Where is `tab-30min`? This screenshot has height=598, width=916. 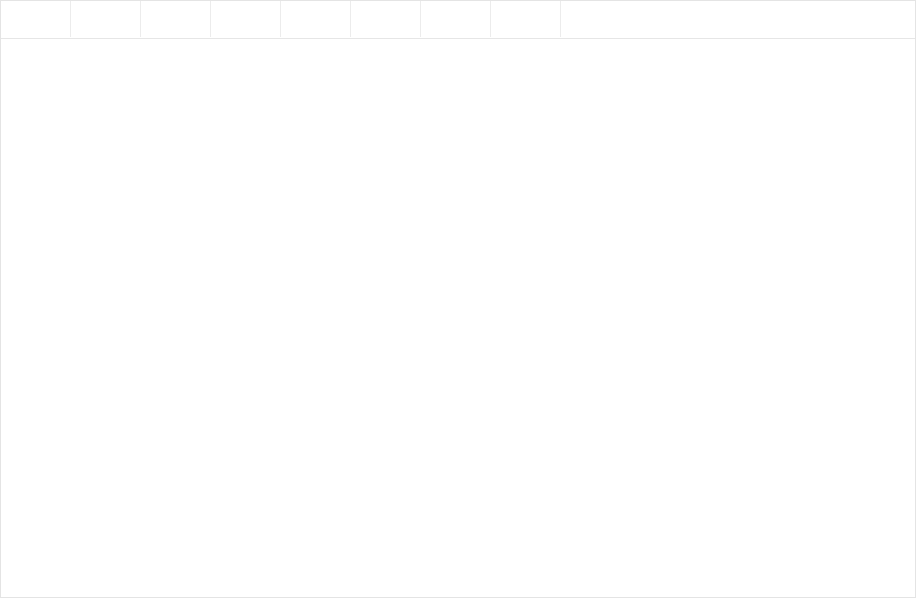 tab-30min is located at coordinates (386, 19).